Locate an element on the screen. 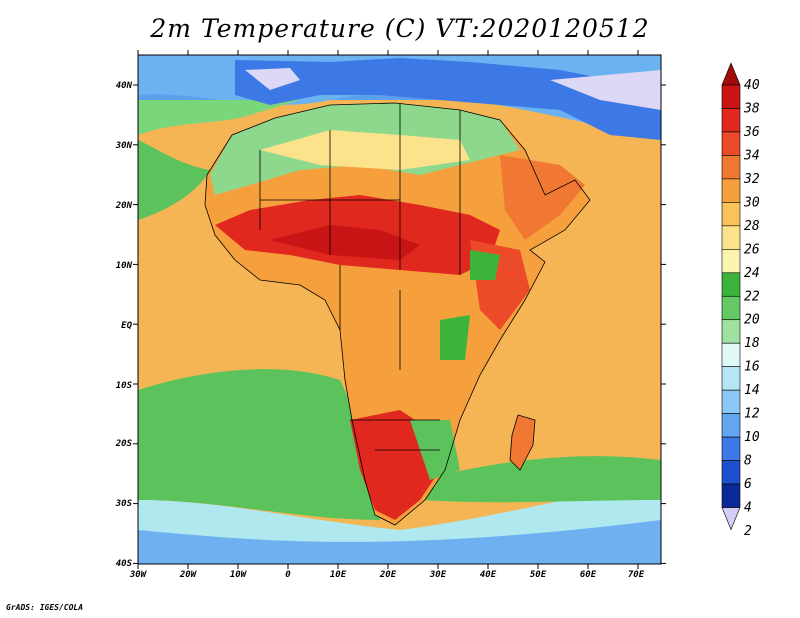 Image resolution: width=800 pixels, height=618 pixels. colorbar-label: 40 is located at coordinates (752, 85).